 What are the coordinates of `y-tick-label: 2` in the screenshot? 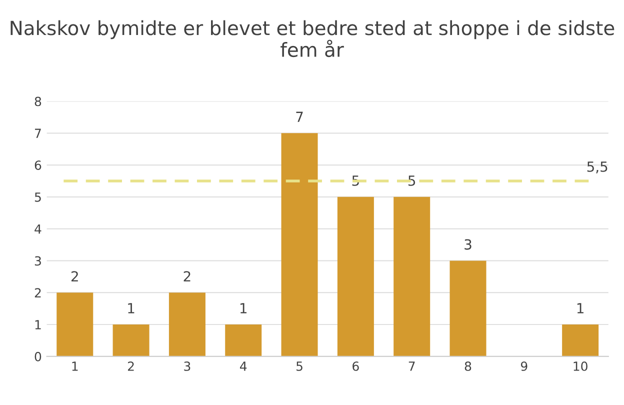 It's located at (37, 293).